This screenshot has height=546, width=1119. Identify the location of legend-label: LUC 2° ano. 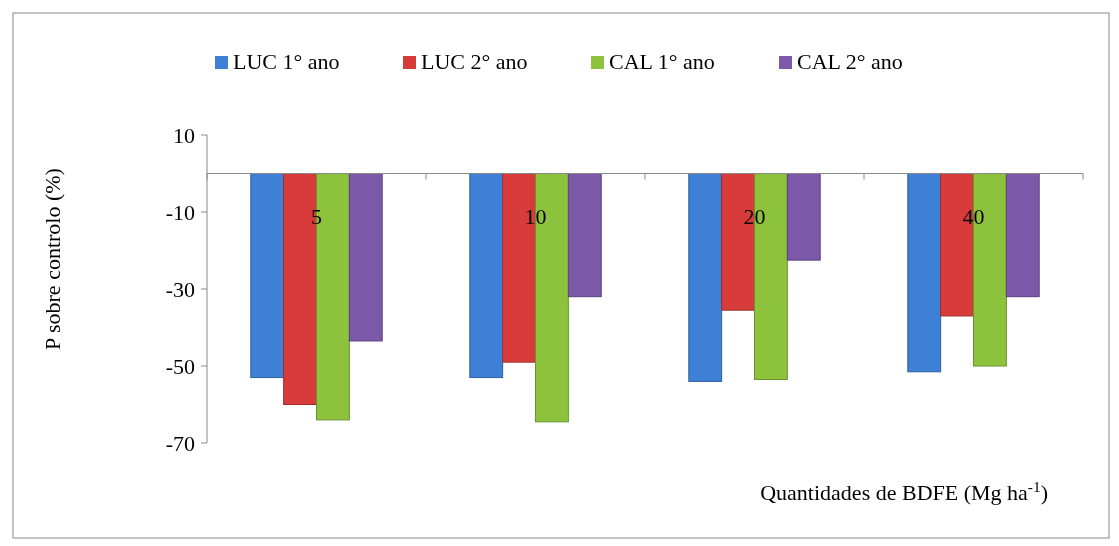
(474, 61).